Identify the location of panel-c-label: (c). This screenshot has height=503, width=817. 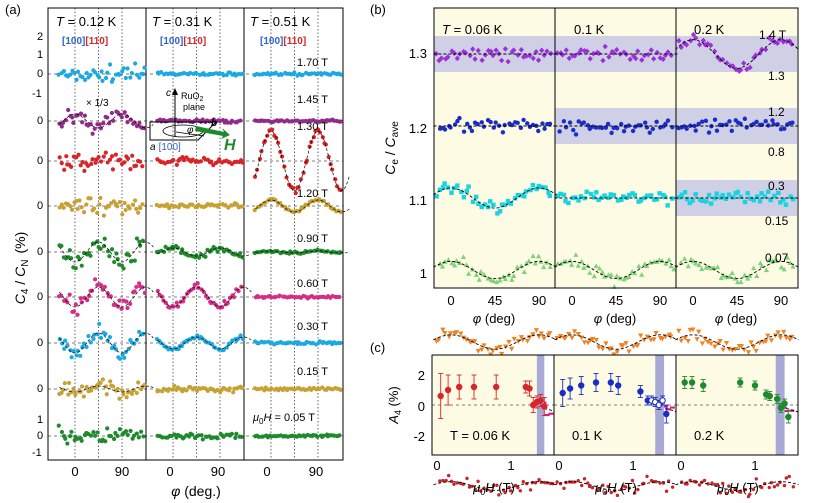
(377, 347).